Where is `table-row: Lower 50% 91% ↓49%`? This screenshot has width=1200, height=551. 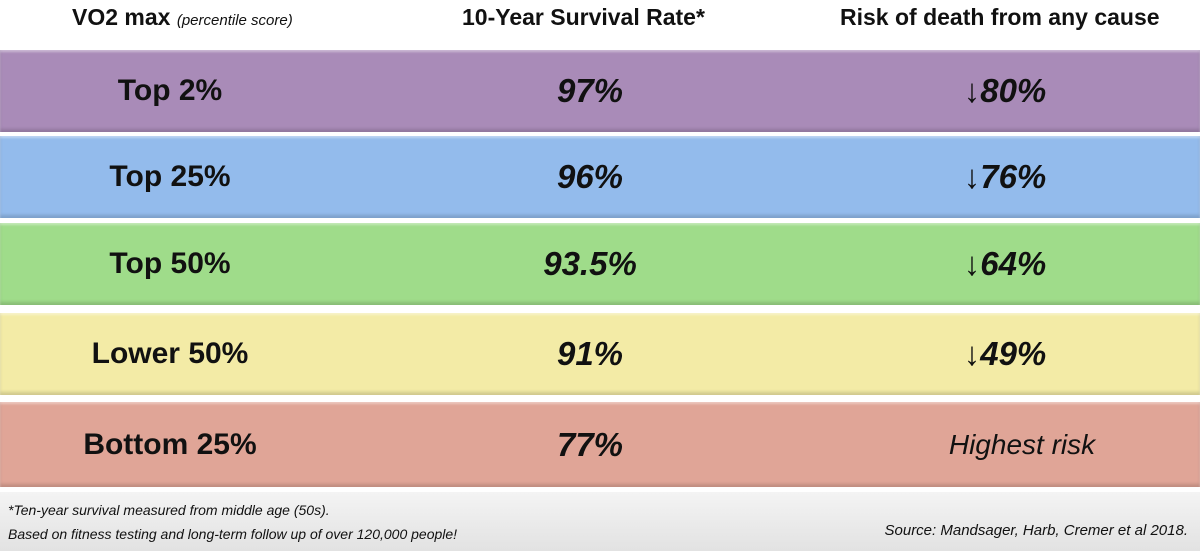 table-row: Lower 50% 91% ↓49% is located at coordinates (600, 354).